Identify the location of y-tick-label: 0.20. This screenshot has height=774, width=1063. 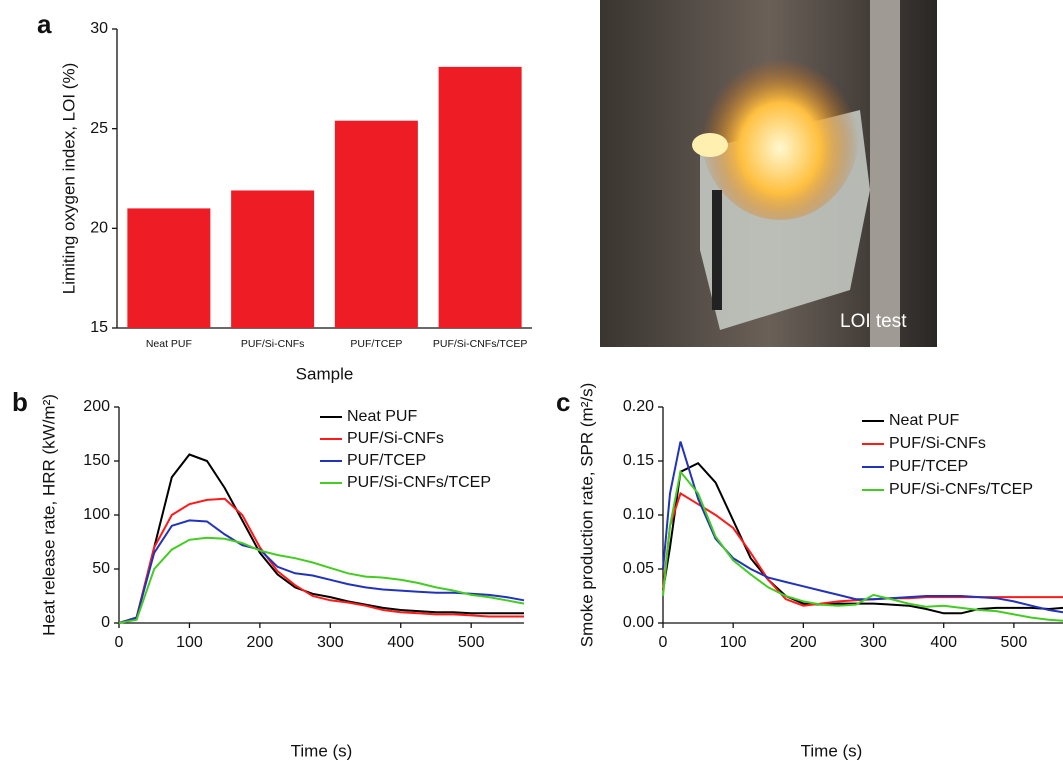
(638, 406).